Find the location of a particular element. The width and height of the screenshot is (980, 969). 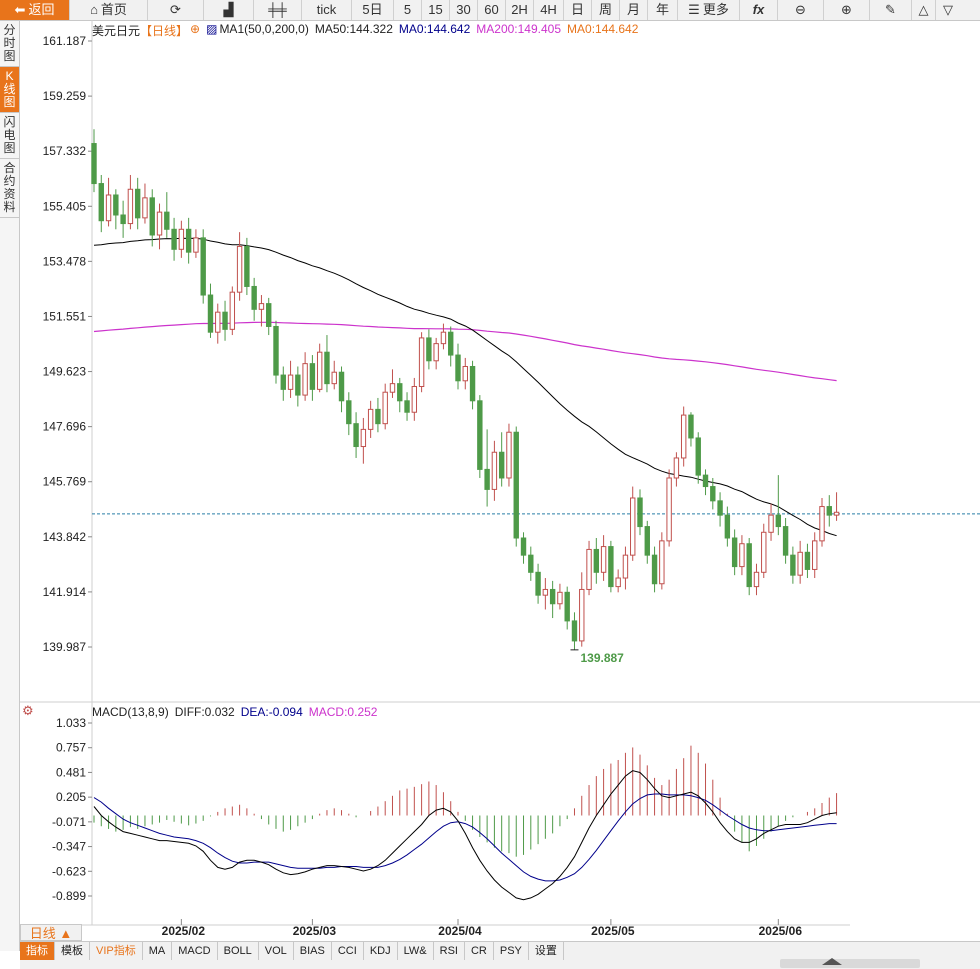

back-button: ⬅ 返回 is located at coordinates (35, 10).